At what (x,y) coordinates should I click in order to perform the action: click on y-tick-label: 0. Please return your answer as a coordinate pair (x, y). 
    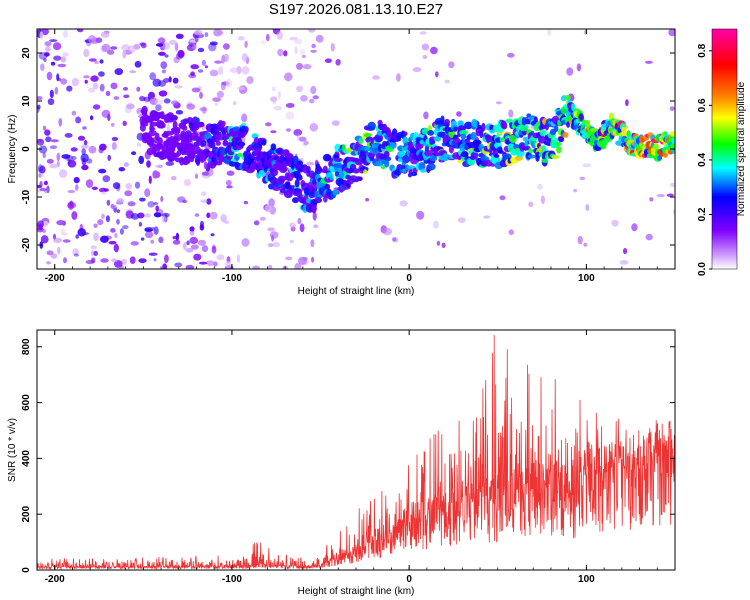
    Looking at the image, I should click on (26, 570).